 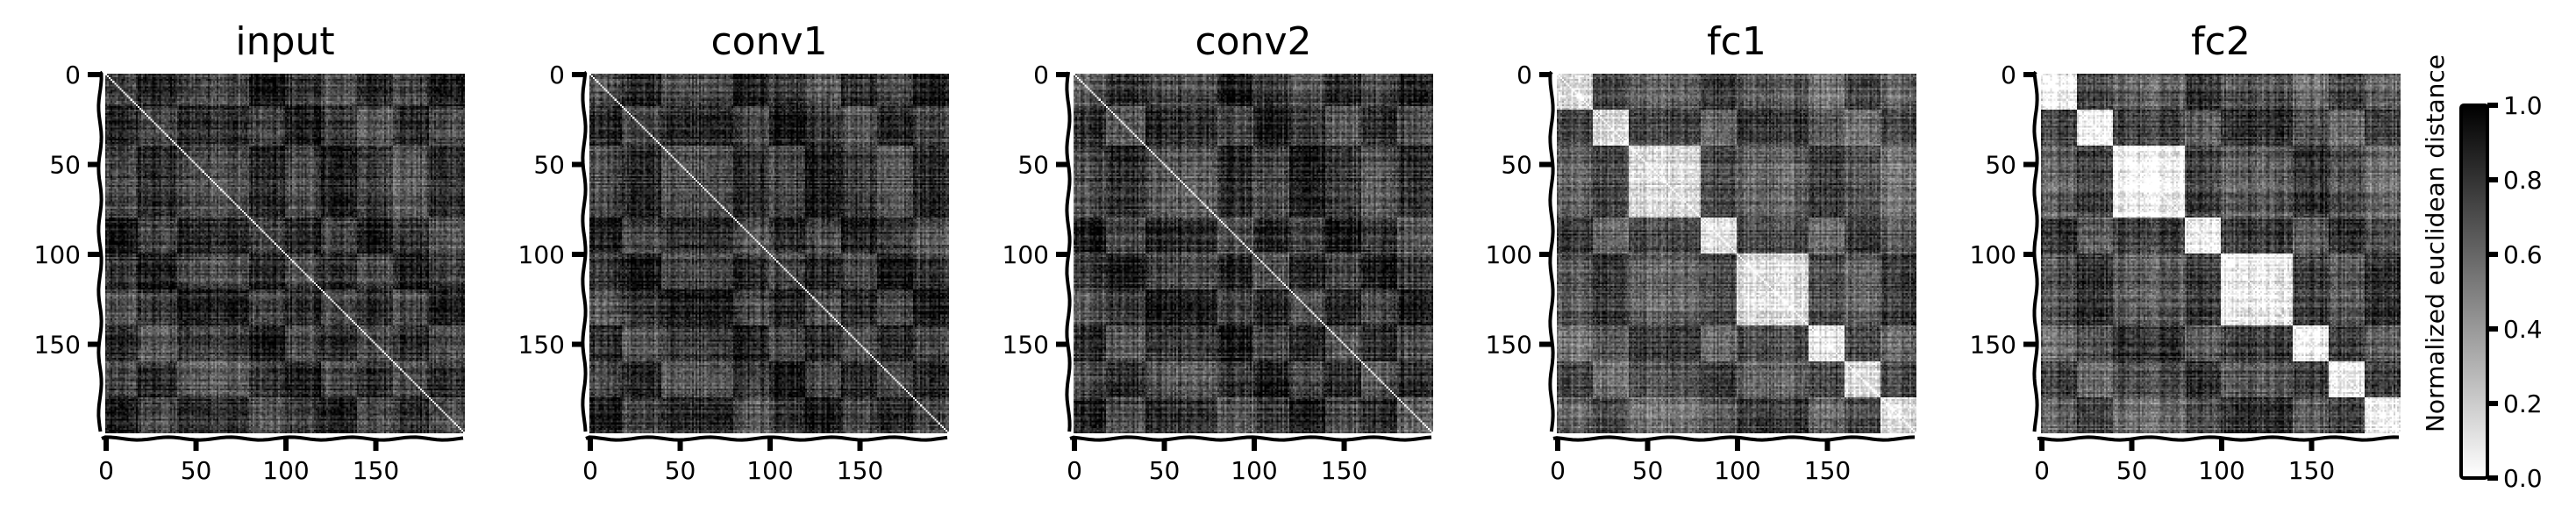 What do you see at coordinates (1737, 253) in the screenshot?
I see `heatmap-fc1` at bounding box center [1737, 253].